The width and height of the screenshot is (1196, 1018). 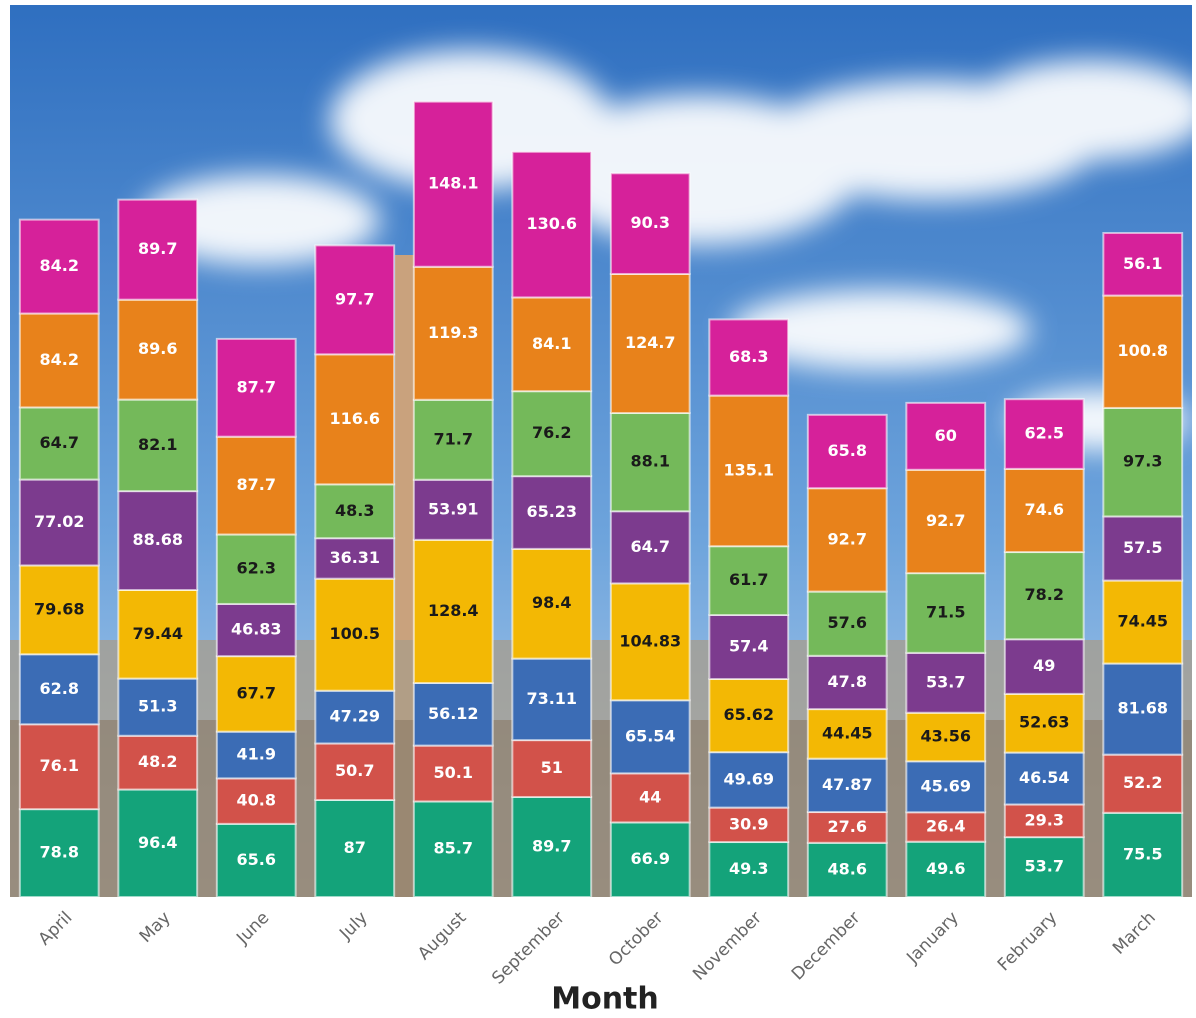 What do you see at coordinates (605, 999) in the screenshot?
I see `x-axis-title: Month` at bounding box center [605, 999].